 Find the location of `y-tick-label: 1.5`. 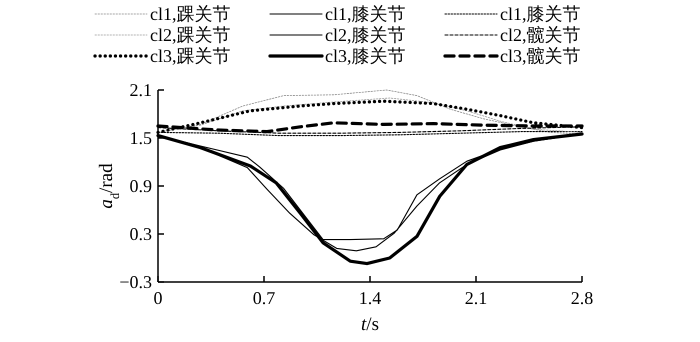

y-tick-label: 1.5 is located at coordinates (141, 138).